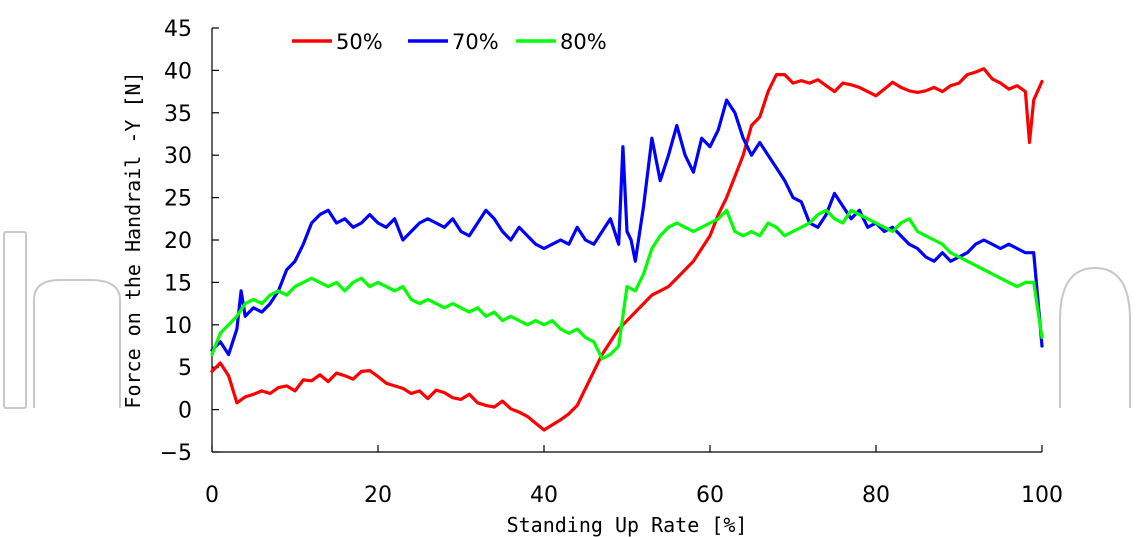 Image resolution: width=1140 pixels, height=537 pixels. I want to click on legend: 50% 70% 80%, so click(449, 42).